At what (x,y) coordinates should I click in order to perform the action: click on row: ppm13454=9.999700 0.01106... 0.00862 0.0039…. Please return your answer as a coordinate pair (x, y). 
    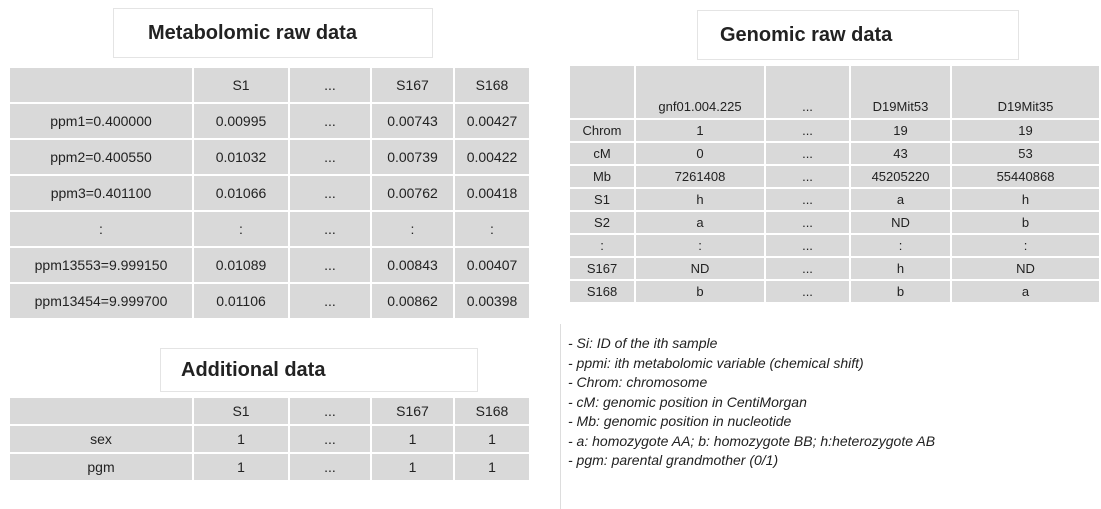
    Looking at the image, I should click on (269, 301).